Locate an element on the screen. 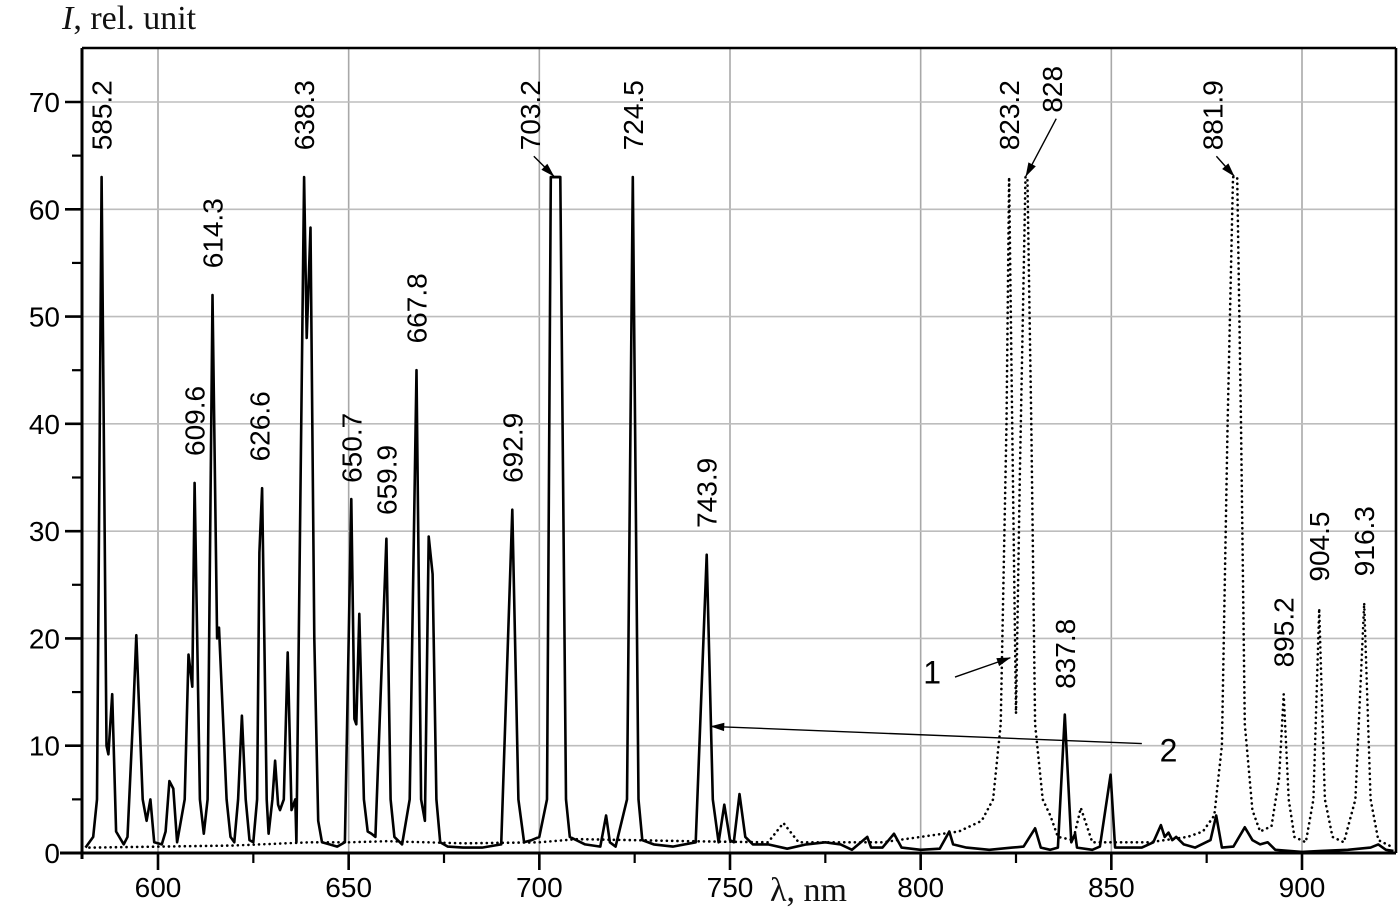  x-tick-label: 750 is located at coordinates (730, 887).